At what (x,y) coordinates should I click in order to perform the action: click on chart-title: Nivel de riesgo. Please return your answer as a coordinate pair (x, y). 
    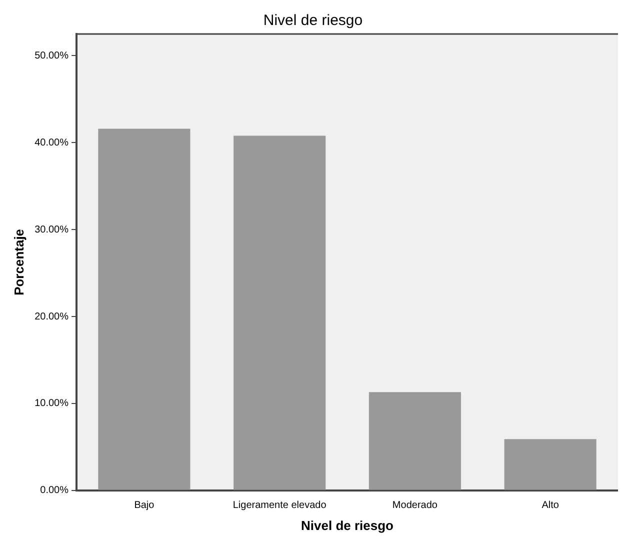
    Looking at the image, I should click on (313, 21).